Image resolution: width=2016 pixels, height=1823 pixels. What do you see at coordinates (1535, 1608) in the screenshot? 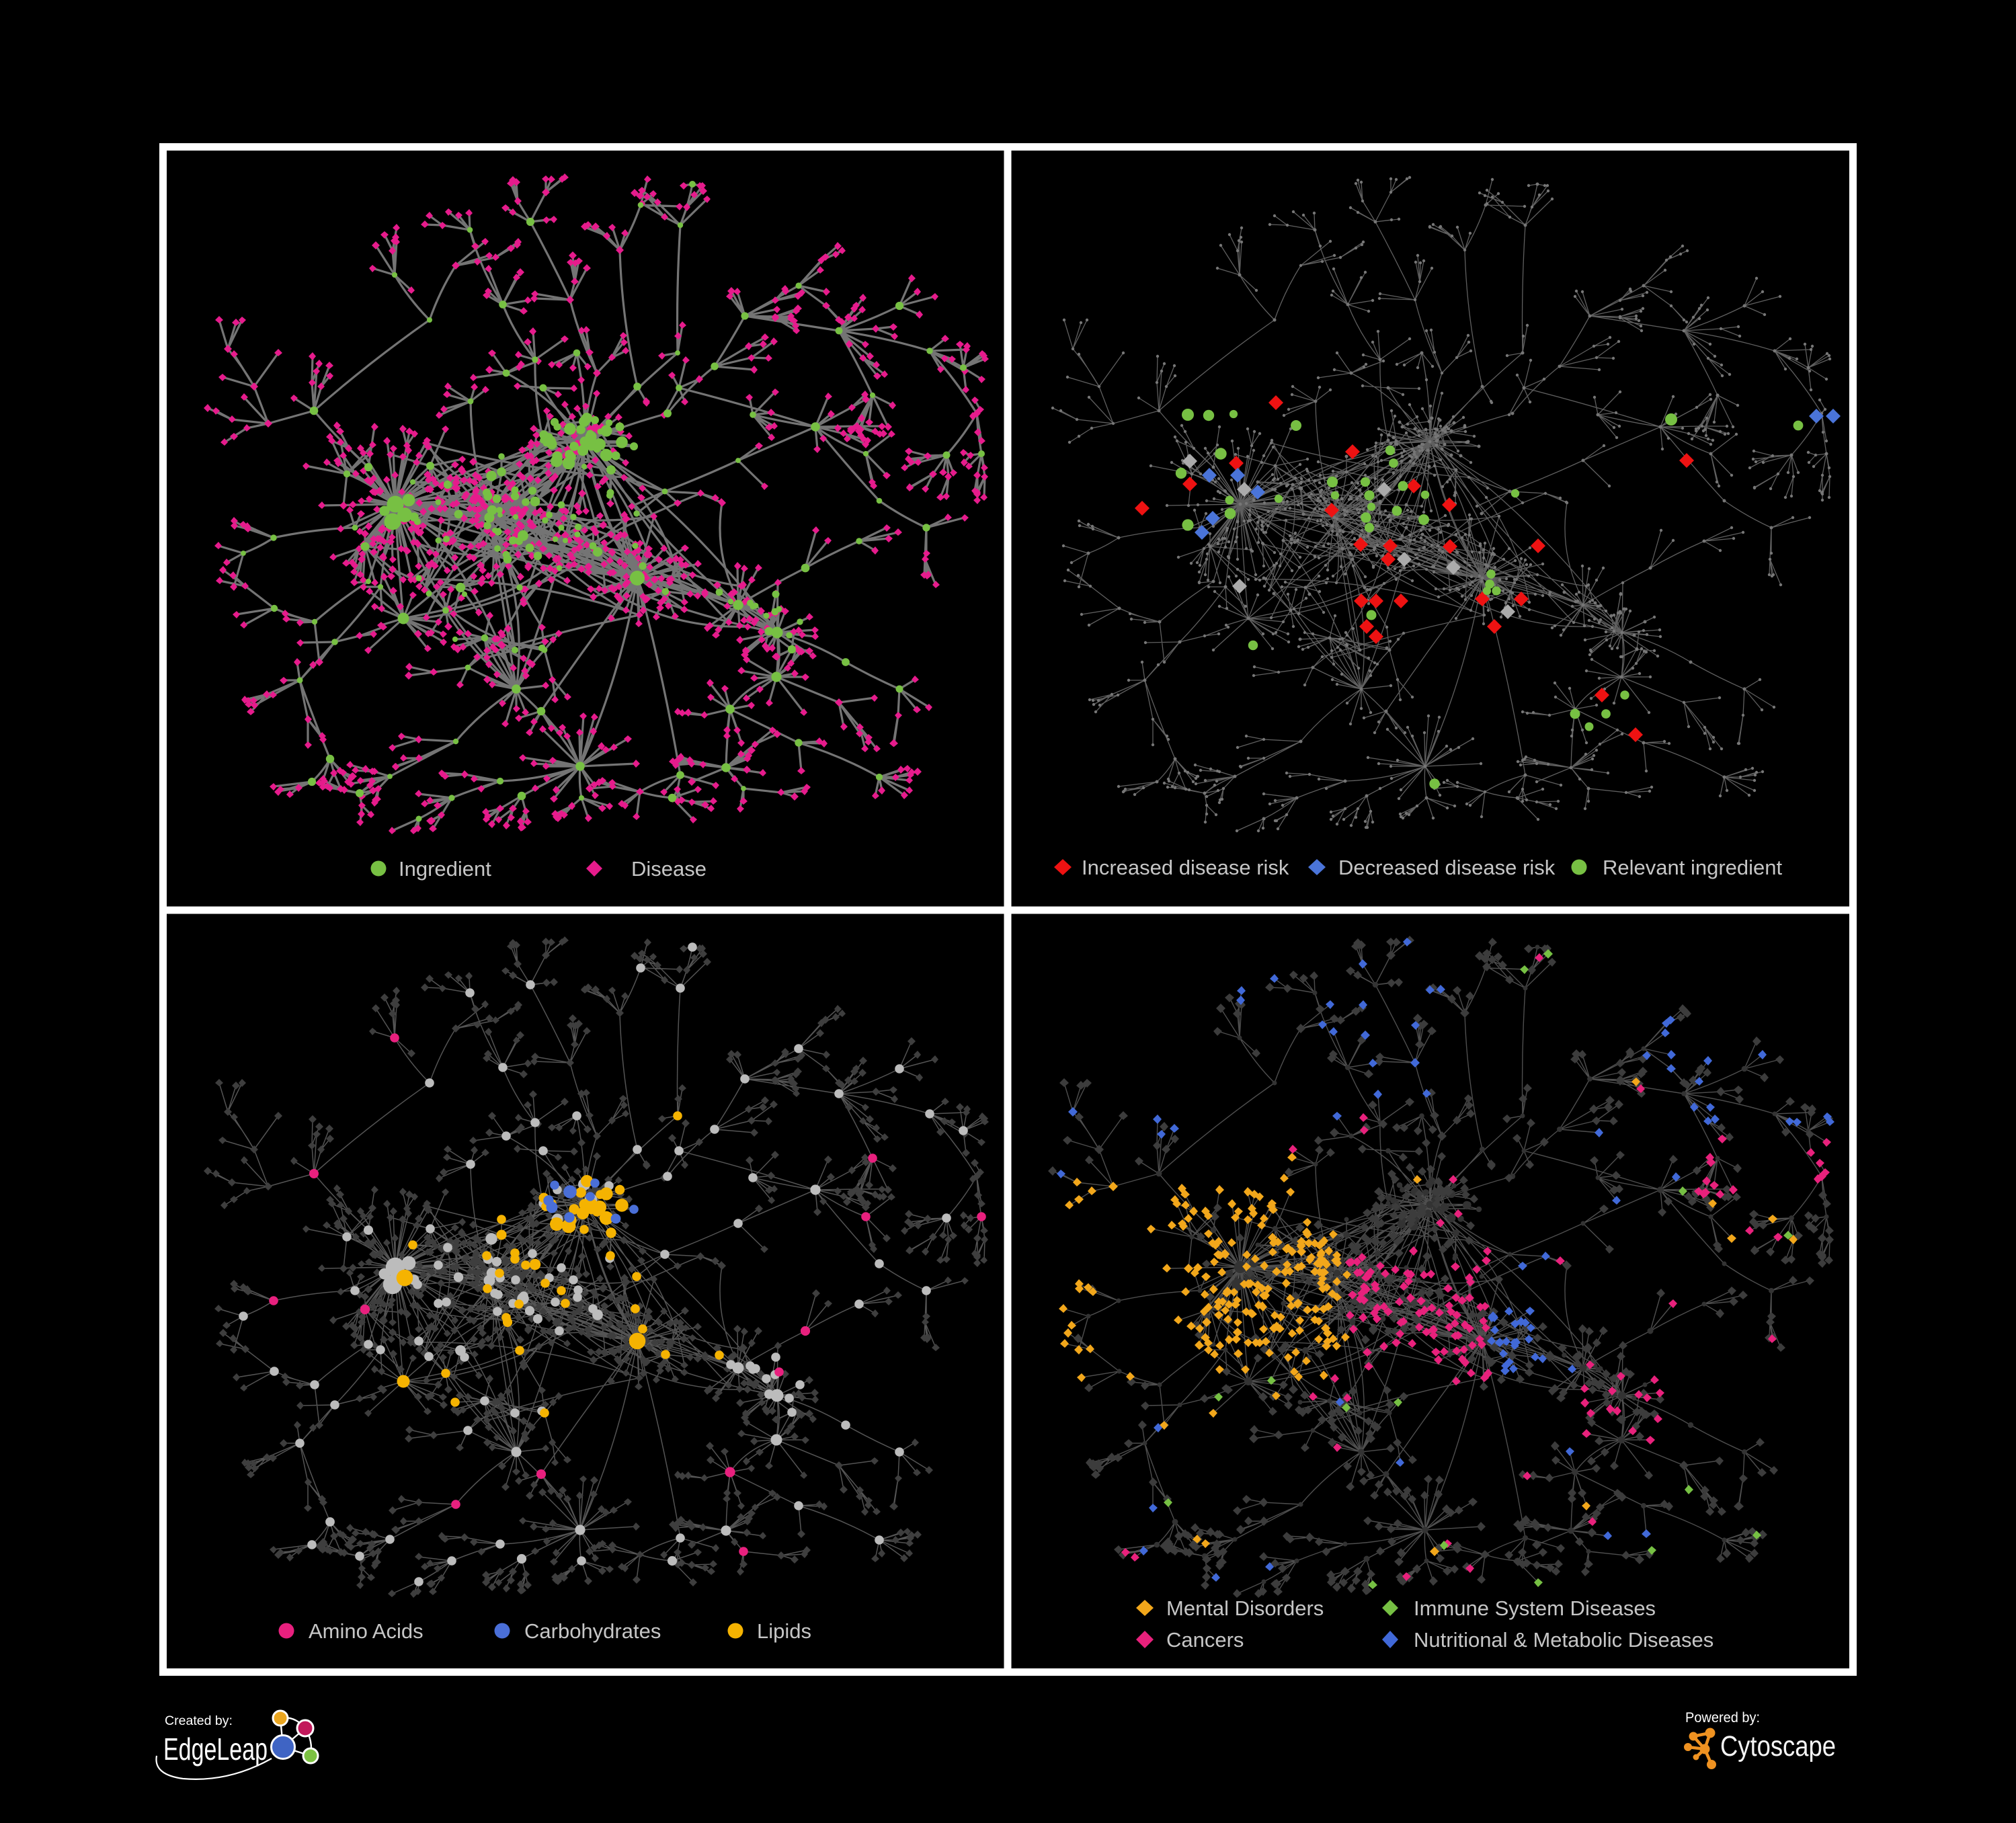
I see `svg-text: Immune System Diseases` at bounding box center [1535, 1608].